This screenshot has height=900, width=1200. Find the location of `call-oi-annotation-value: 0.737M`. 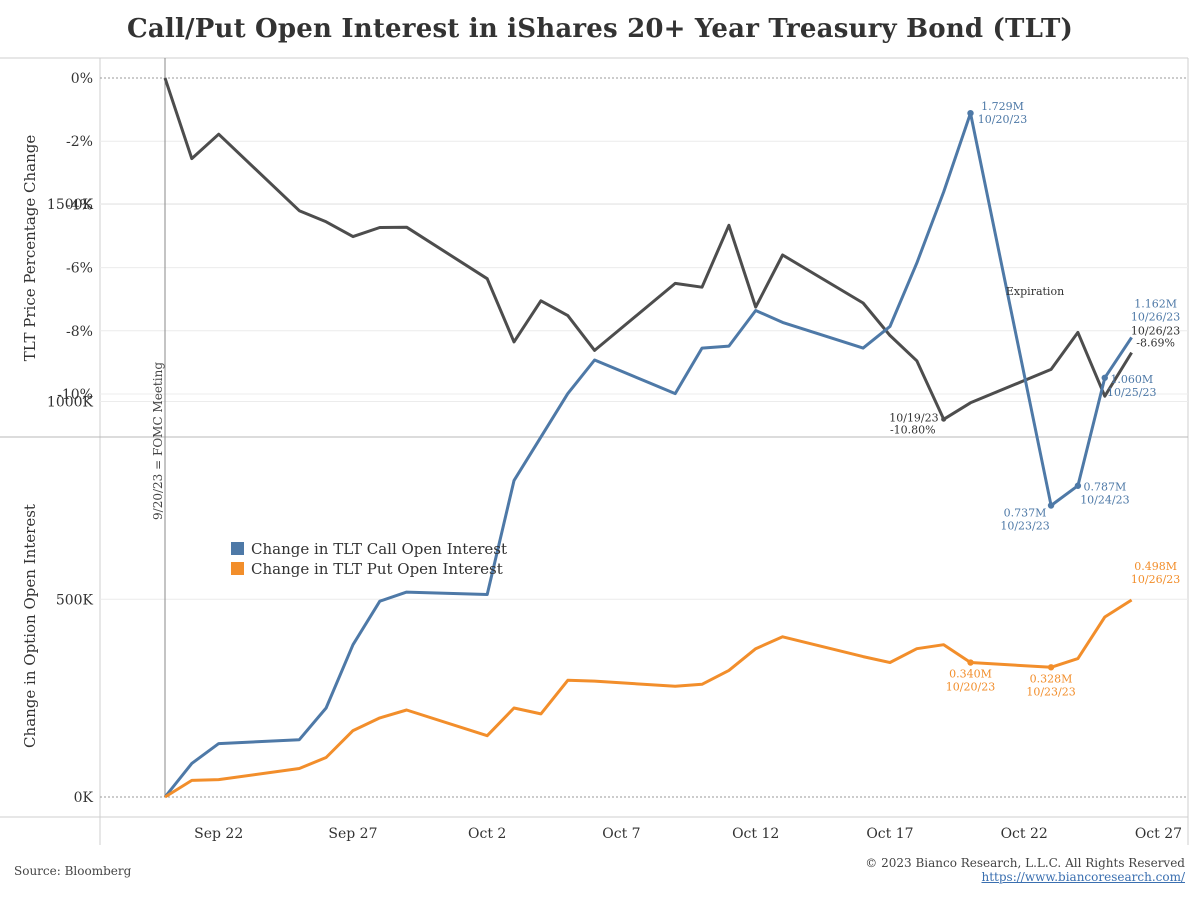

call-oi-annotation-value: 0.737M is located at coordinates (1025, 513).